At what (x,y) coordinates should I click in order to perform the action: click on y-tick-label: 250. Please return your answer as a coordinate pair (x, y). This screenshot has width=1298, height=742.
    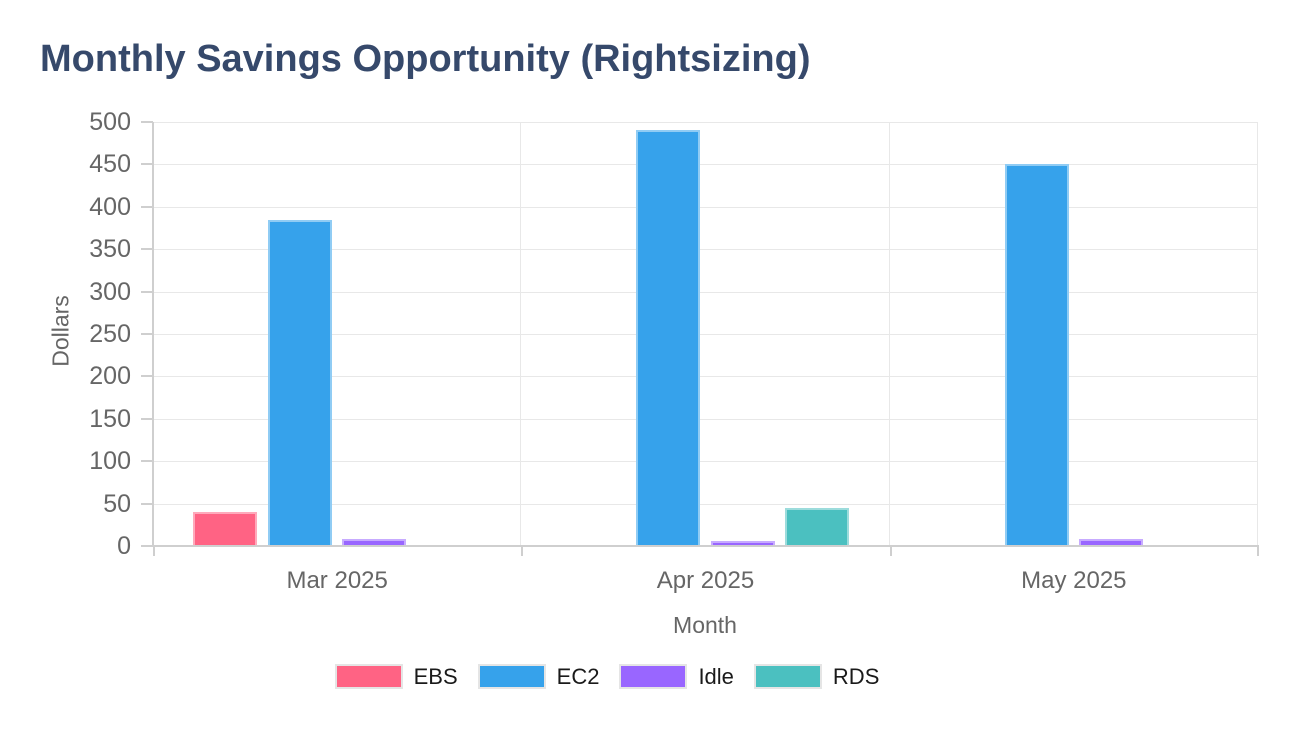
    Looking at the image, I should click on (110, 334).